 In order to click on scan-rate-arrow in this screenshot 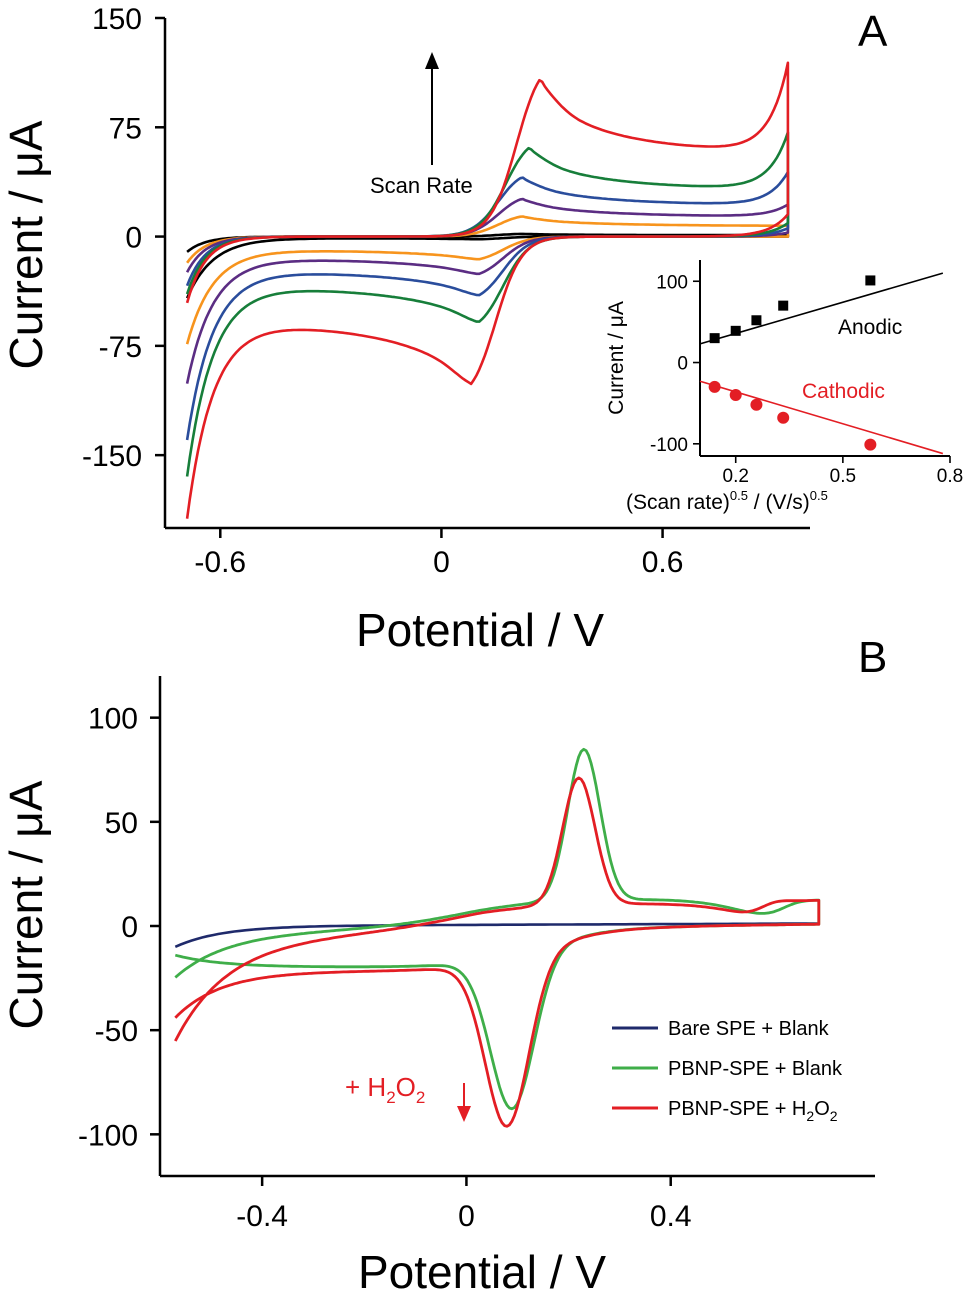, I will do `click(432, 108)`.